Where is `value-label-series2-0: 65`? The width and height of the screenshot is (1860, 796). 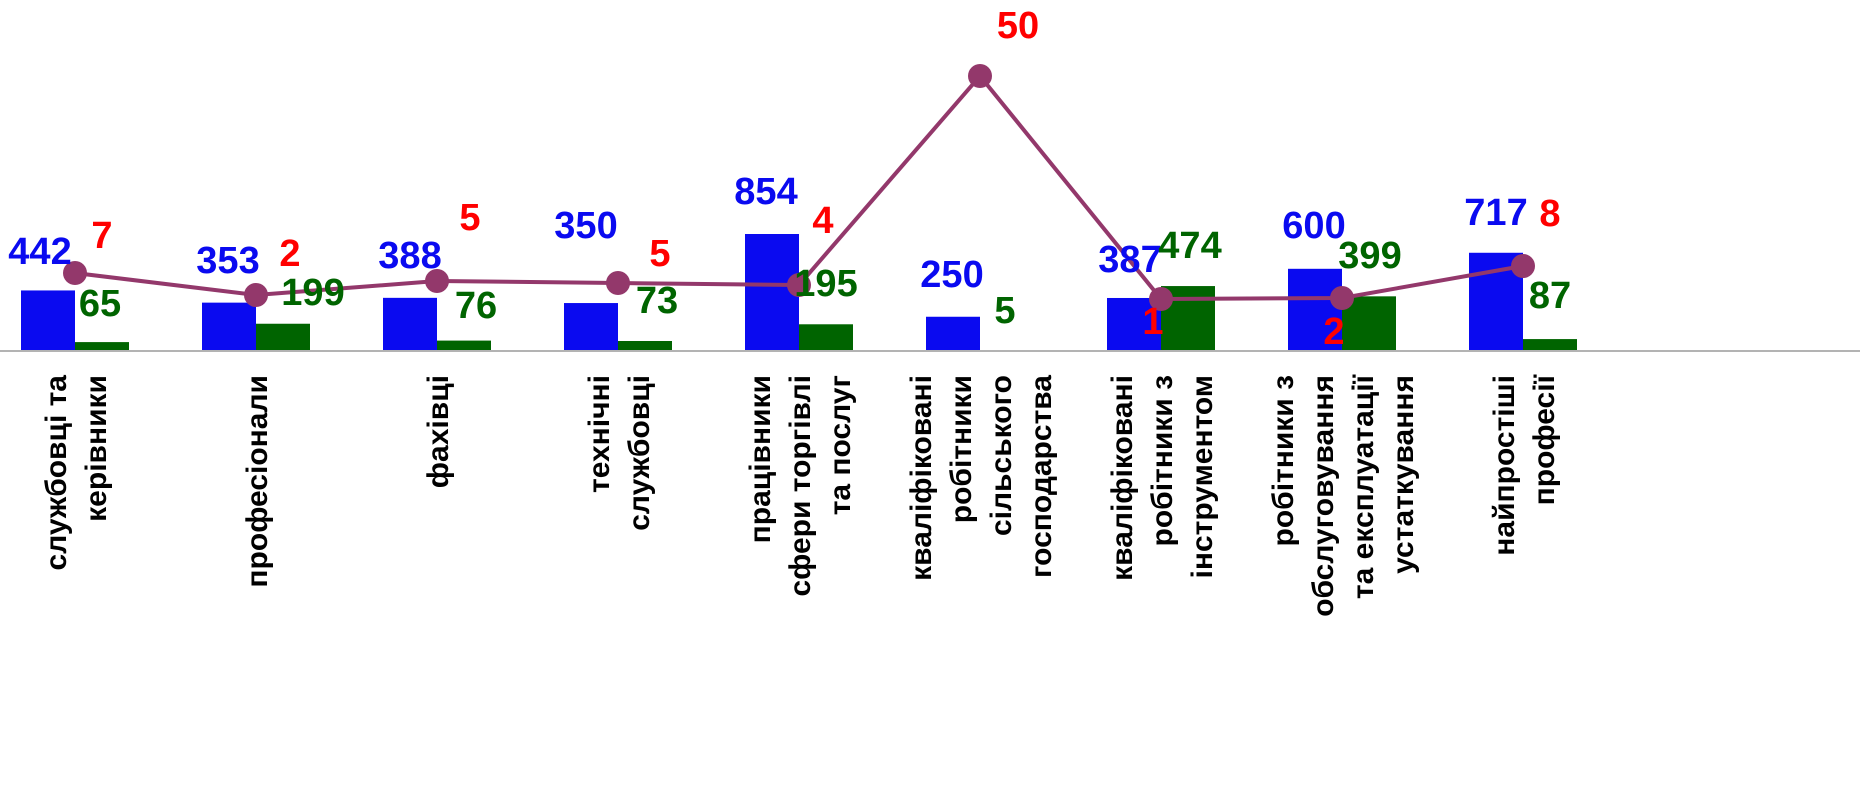 value-label-series2-0: 65 is located at coordinates (100, 304).